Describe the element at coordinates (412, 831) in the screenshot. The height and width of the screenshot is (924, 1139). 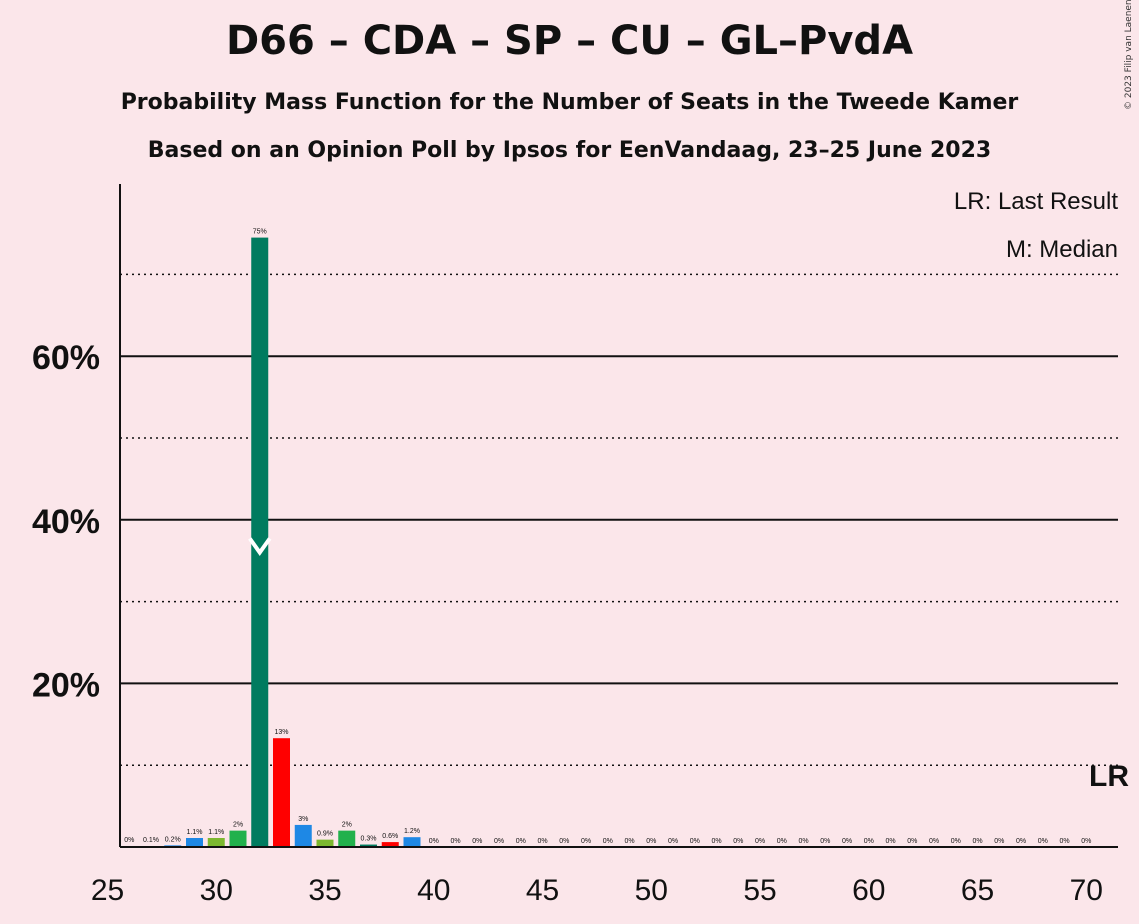
I see `bar-value-label: 1.2%` at that location.